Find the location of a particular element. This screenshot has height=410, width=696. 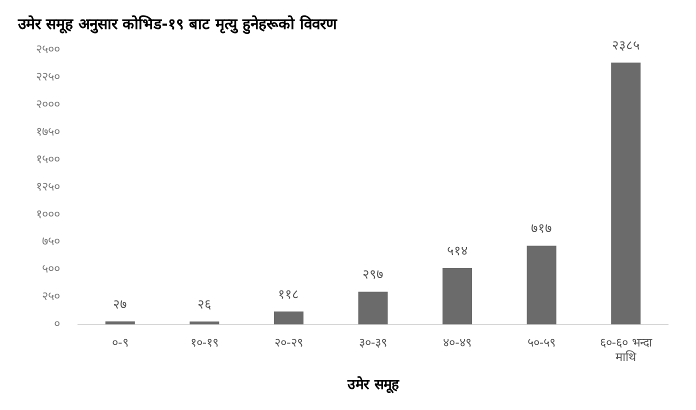

y-tick-label: १००० is located at coordinates (48, 213).